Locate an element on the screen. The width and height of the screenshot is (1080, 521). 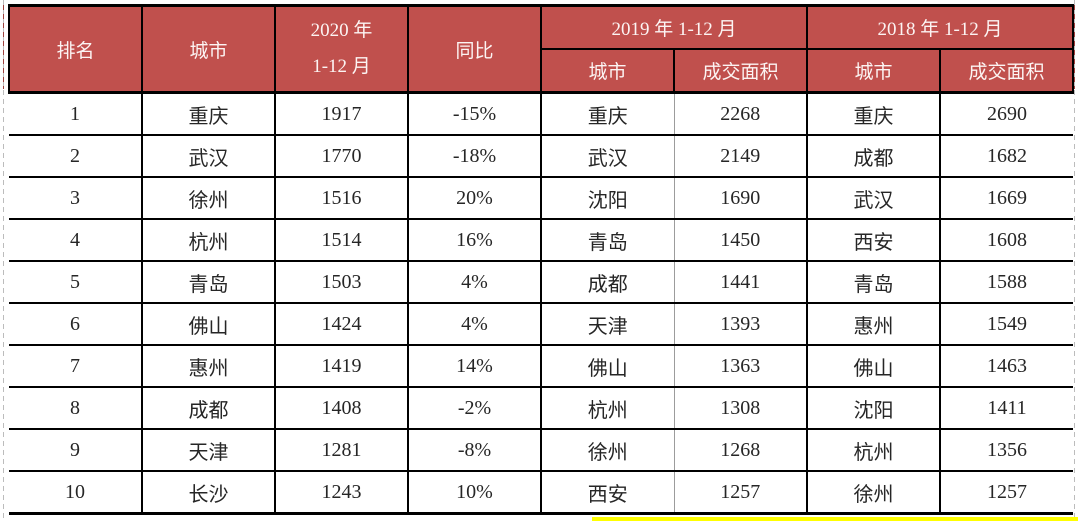
cell-area-2019: 1441 is located at coordinates (740, 282).